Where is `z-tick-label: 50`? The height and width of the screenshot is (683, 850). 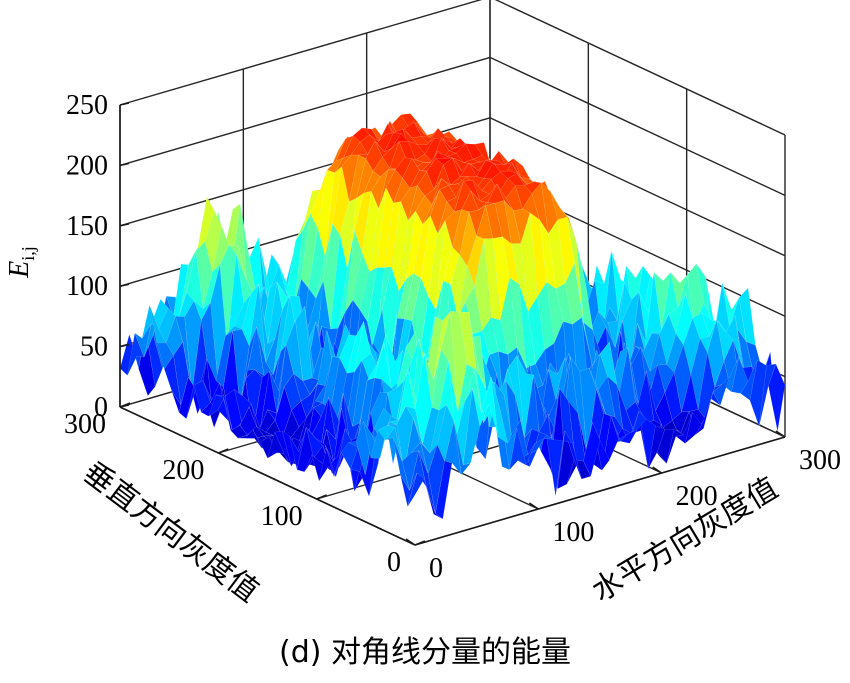
z-tick-label: 50 is located at coordinates (94, 347).